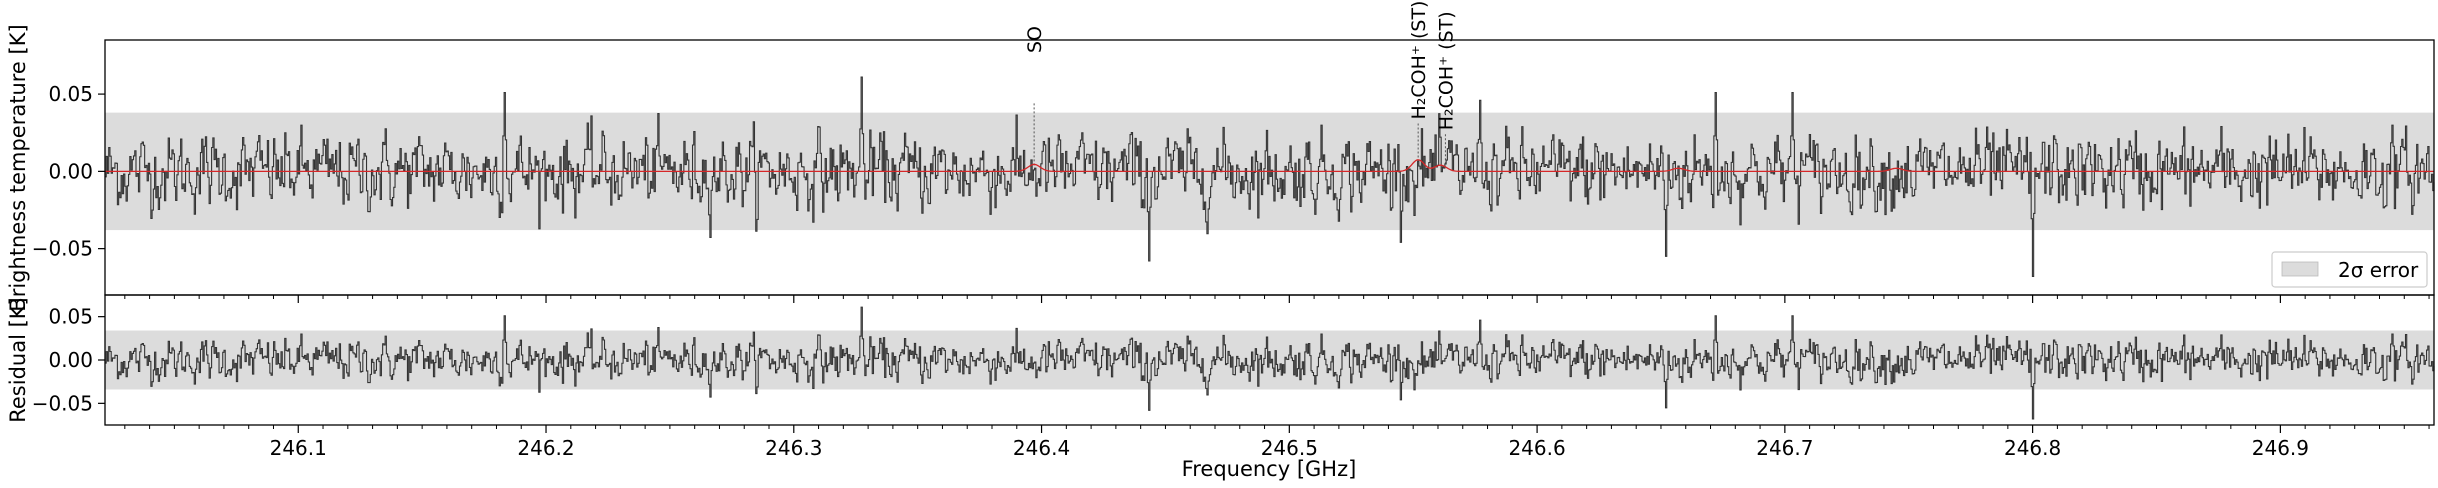  Describe the element at coordinates (1041, 448) in the screenshot. I see `x-tick-label: 246.4` at that location.